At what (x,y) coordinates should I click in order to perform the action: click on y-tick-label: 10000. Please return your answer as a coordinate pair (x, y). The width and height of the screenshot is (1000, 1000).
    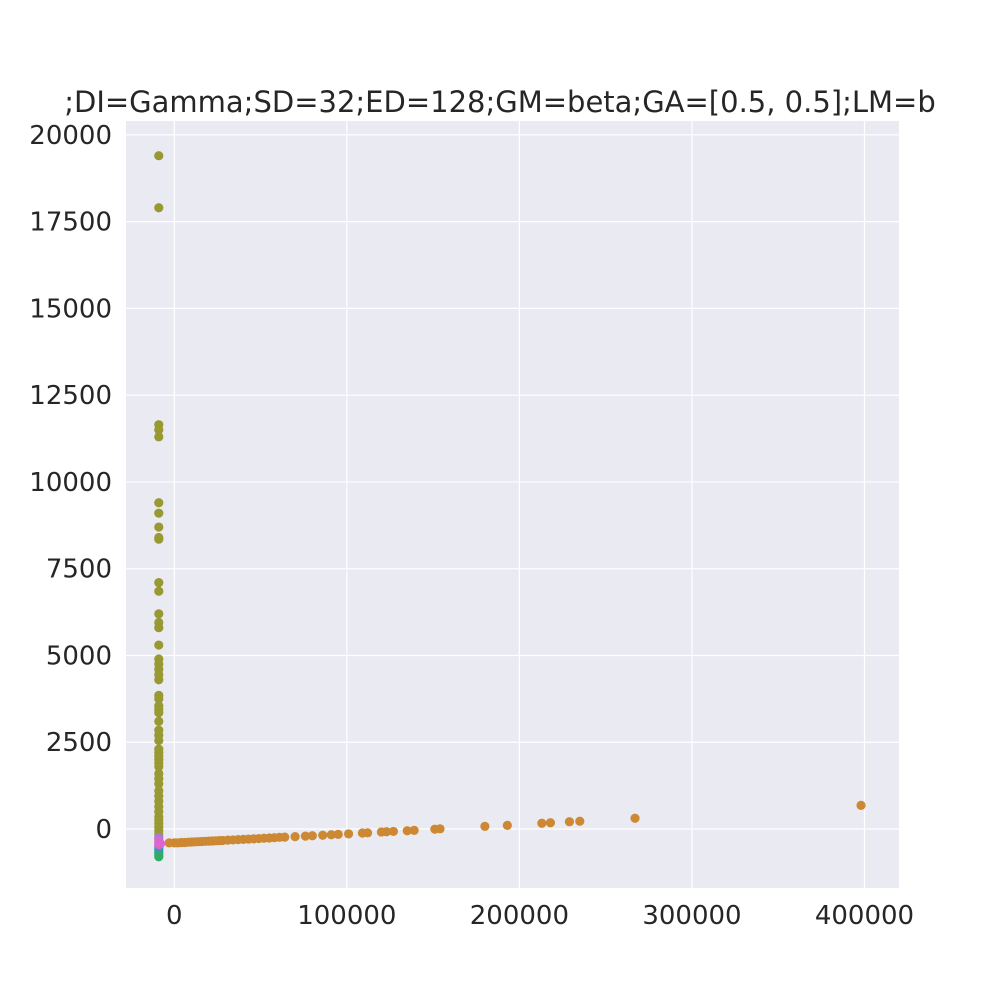
    Looking at the image, I should click on (70, 483).